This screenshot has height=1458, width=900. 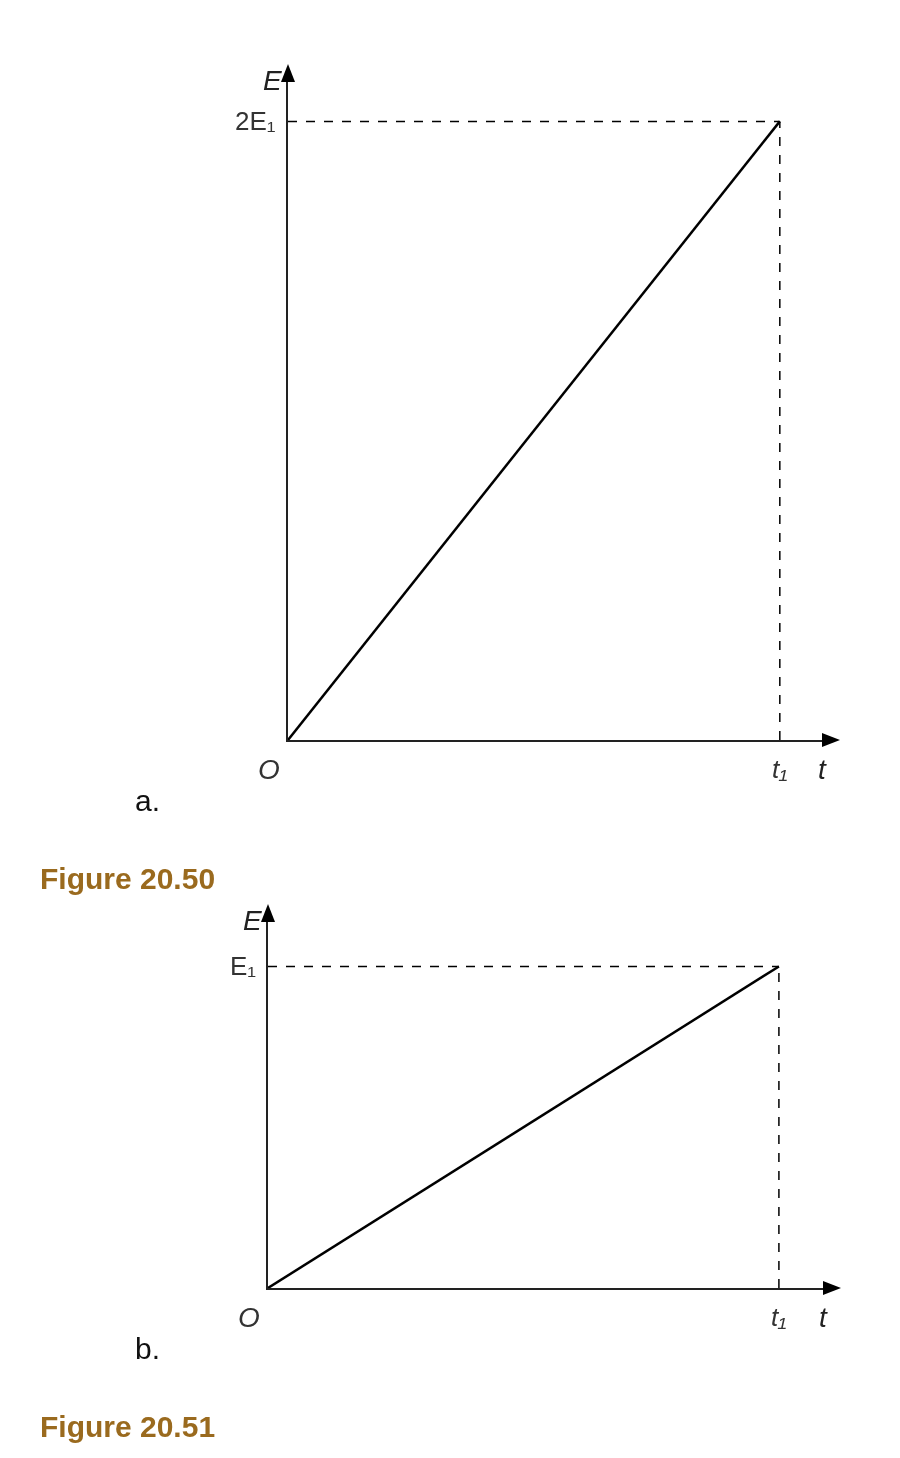 I want to click on text: a., so click(x=148, y=800).